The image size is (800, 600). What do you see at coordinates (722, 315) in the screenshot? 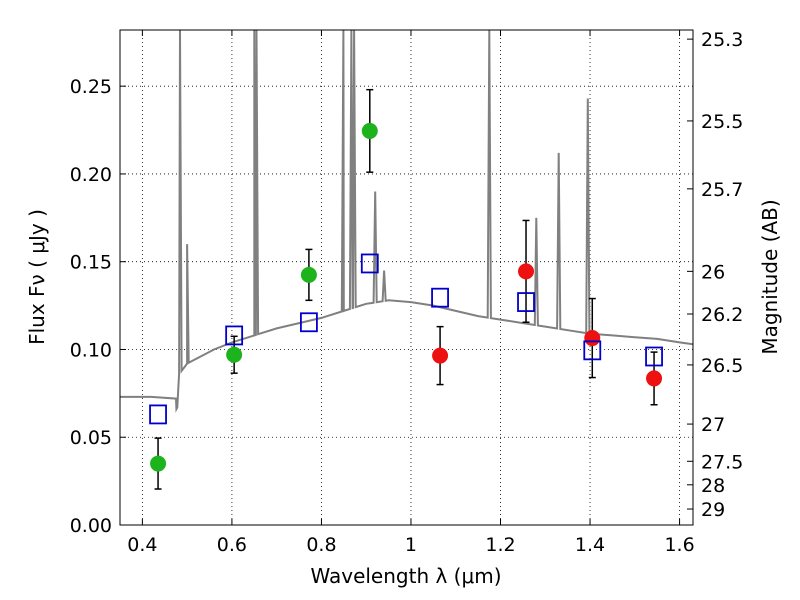
I see `magnitude-tick-label: 26.2` at bounding box center [722, 315].